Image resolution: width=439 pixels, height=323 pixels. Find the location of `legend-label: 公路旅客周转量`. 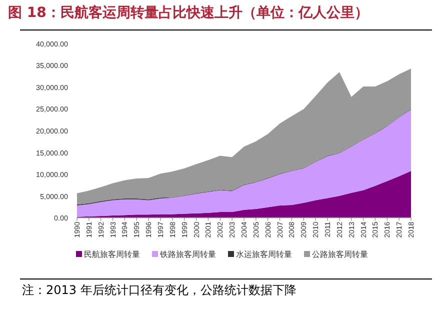

legend-label: 公路旅客周转量 is located at coordinates (340, 254).